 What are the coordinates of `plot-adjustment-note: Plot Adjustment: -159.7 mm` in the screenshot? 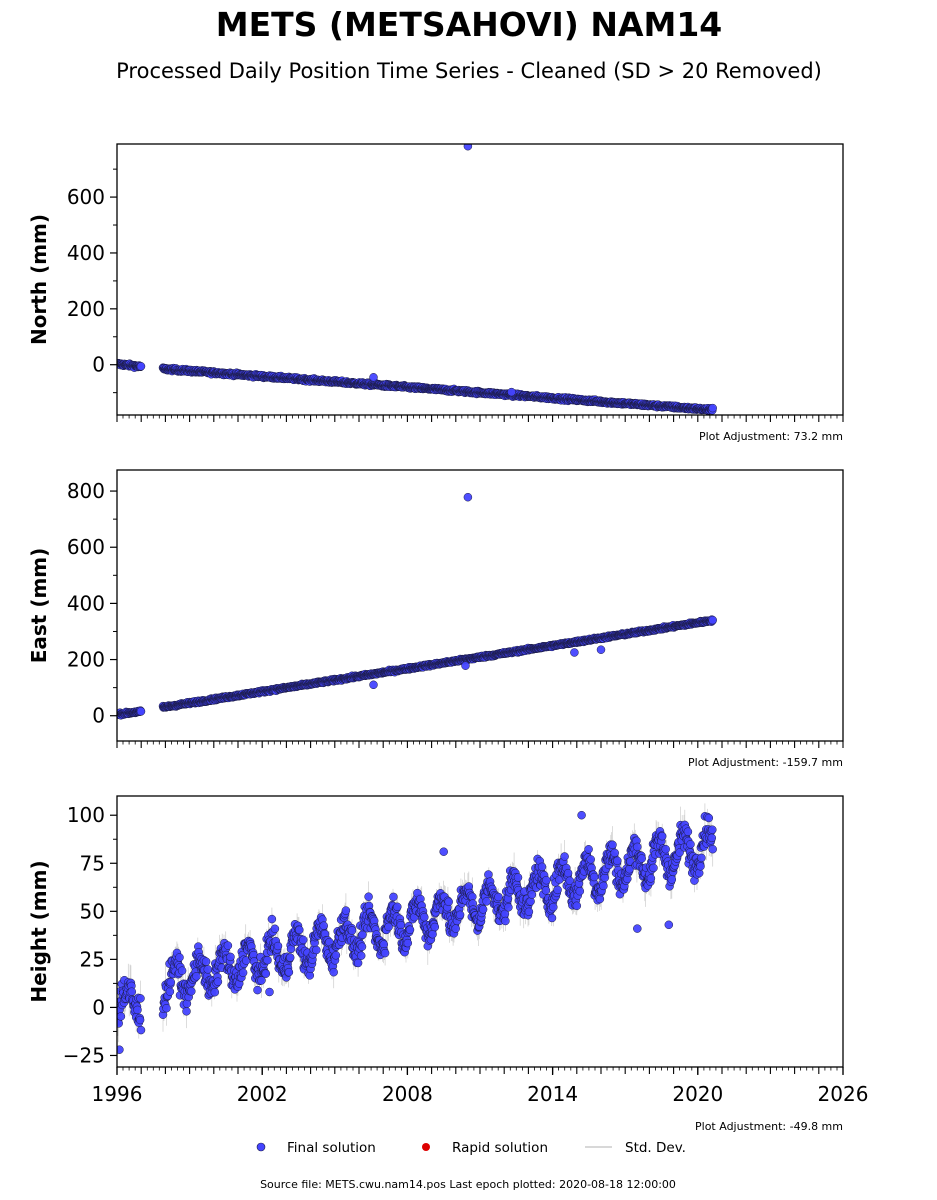 It's located at (765, 762).